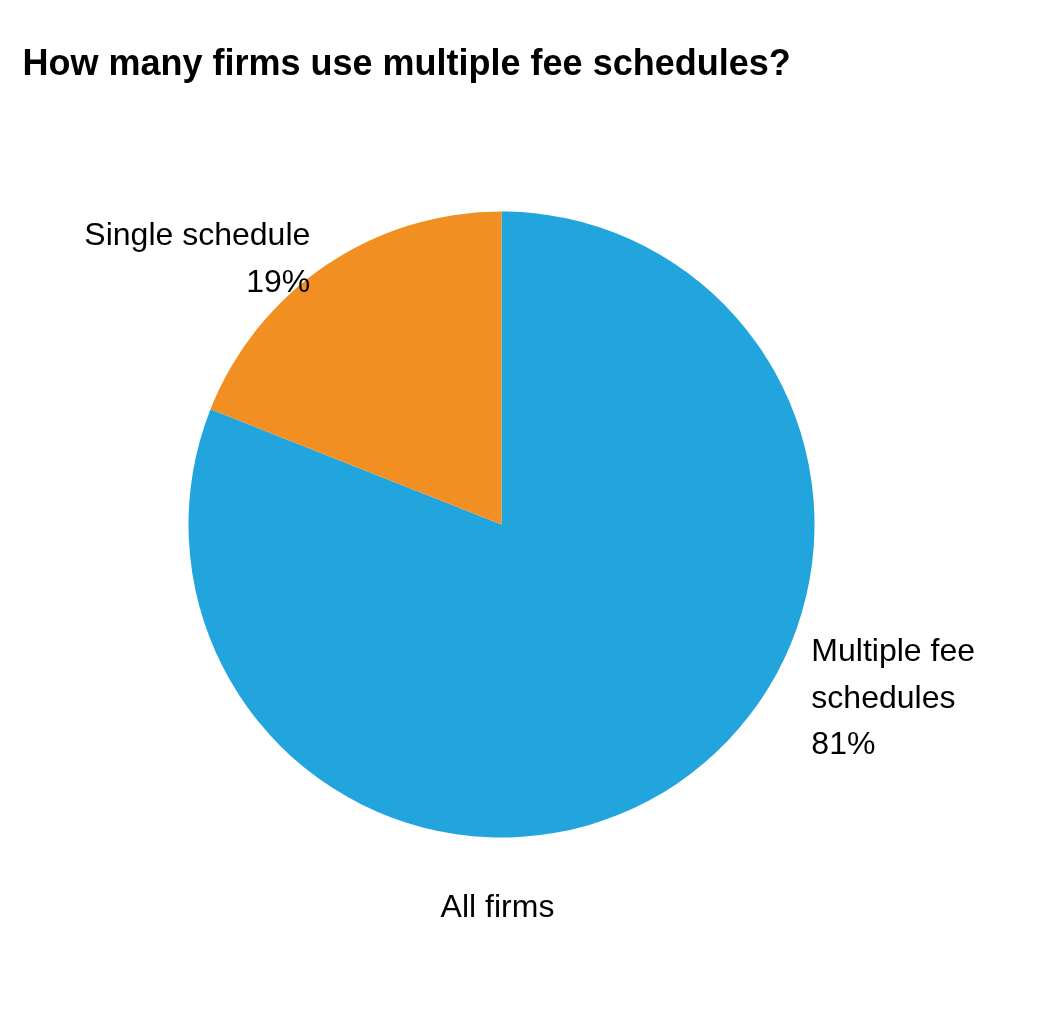 Image resolution: width=1048 pixels, height=1011 pixels. I want to click on data-label: 81%, so click(843, 743).